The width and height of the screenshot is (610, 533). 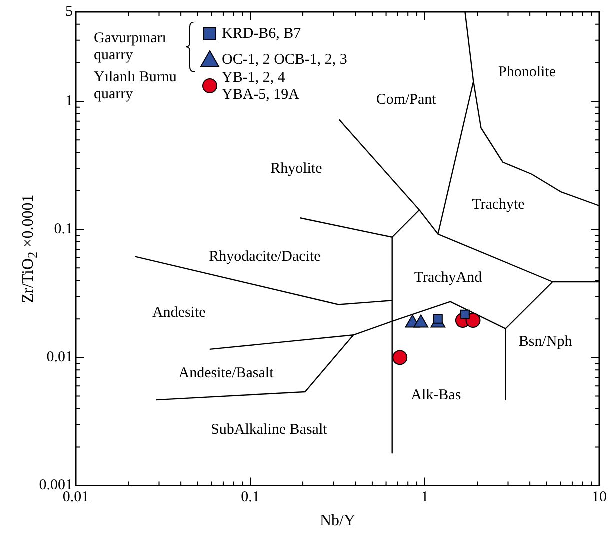 What do you see at coordinates (59, 358) in the screenshot?
I see `y-tick-label: 0.01` at bounding box center [59, 358].